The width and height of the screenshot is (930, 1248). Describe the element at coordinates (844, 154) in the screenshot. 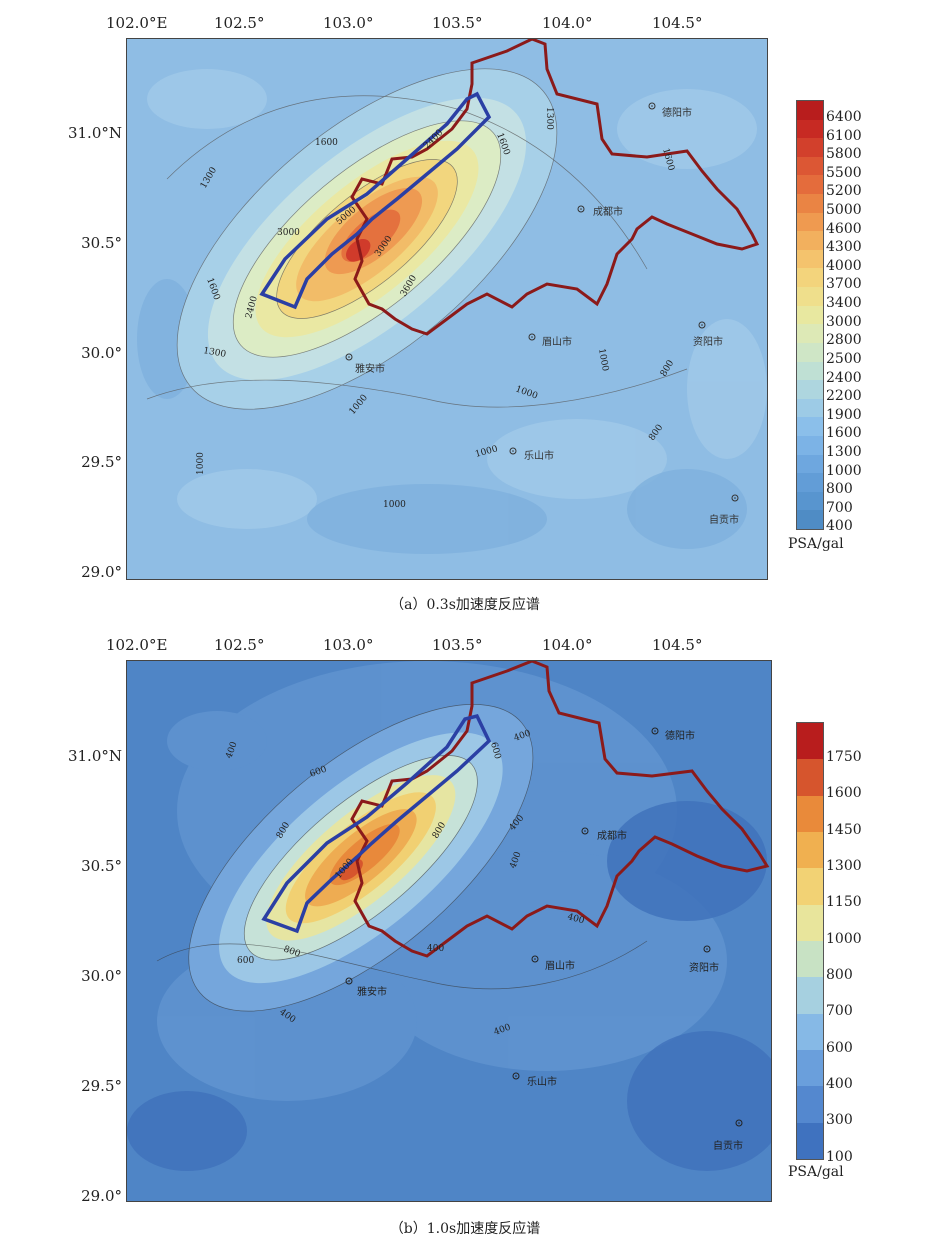

I see `colorbar-label: 5800` at that location.